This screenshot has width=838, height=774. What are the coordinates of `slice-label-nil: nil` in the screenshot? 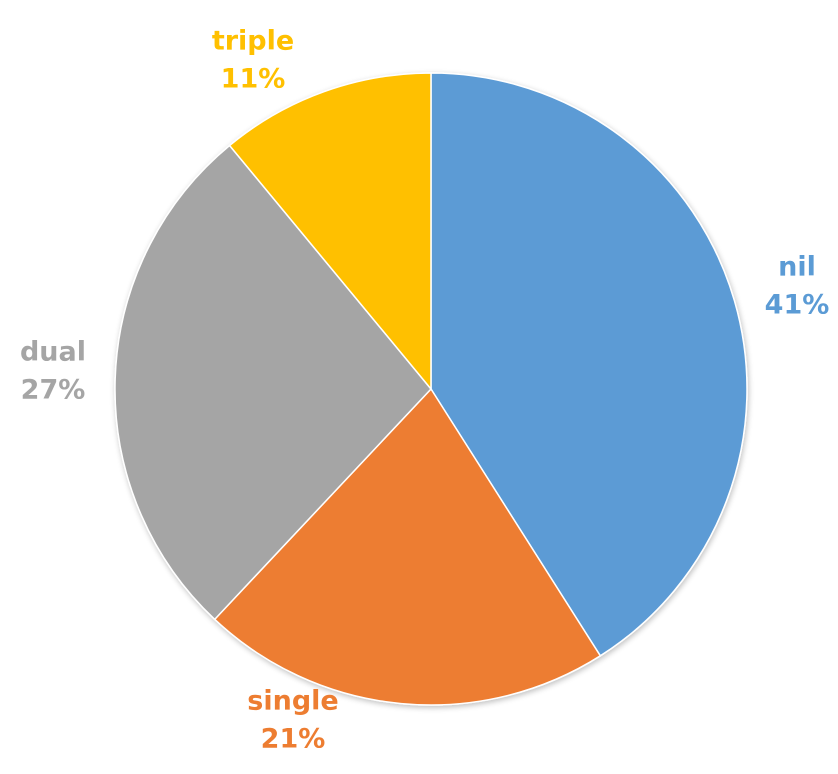 It's located at (797, 267).